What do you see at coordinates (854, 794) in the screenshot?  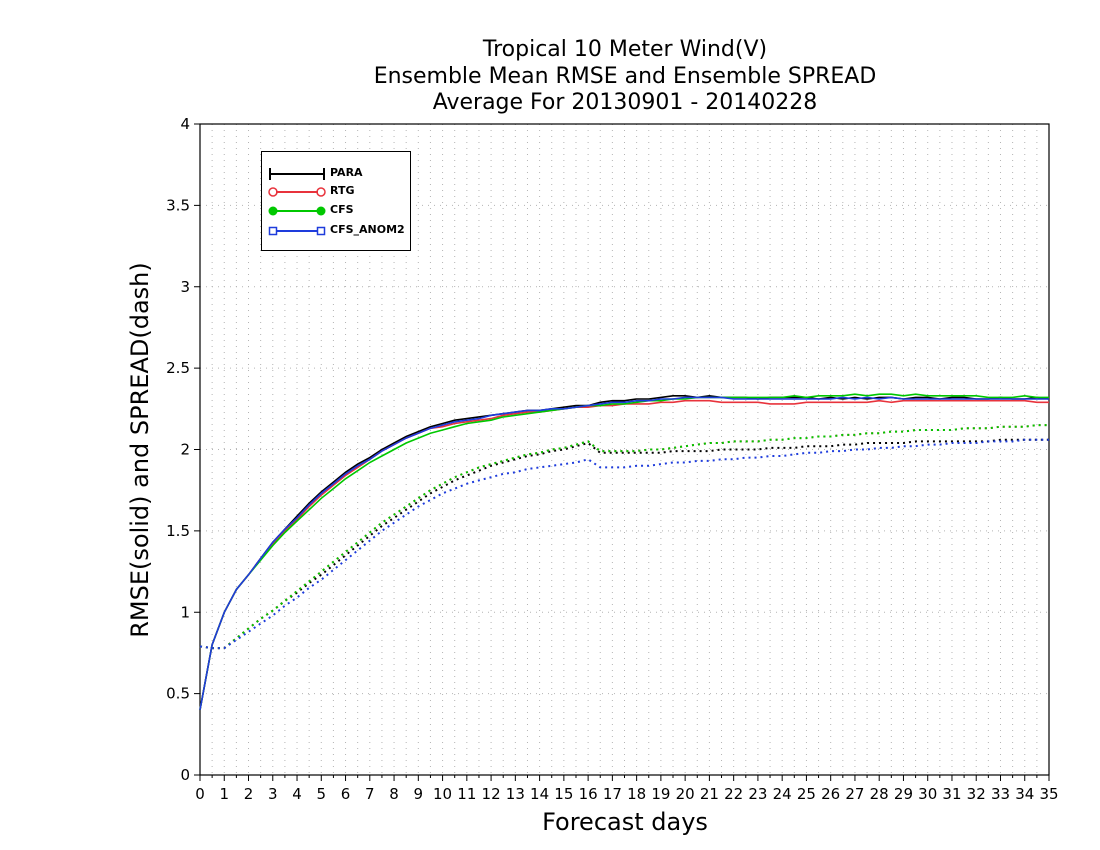 I see `x-tick-label: 27` at bounding box center [854, 794].